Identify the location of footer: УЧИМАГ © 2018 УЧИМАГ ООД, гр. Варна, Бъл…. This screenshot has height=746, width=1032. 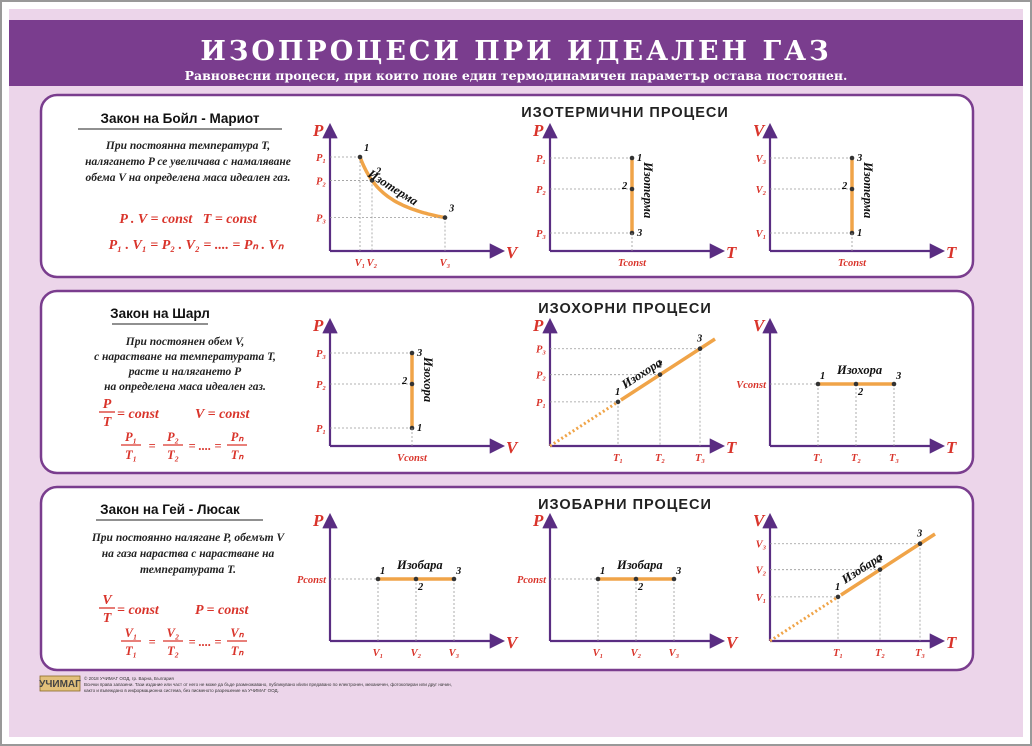
(245, 684).